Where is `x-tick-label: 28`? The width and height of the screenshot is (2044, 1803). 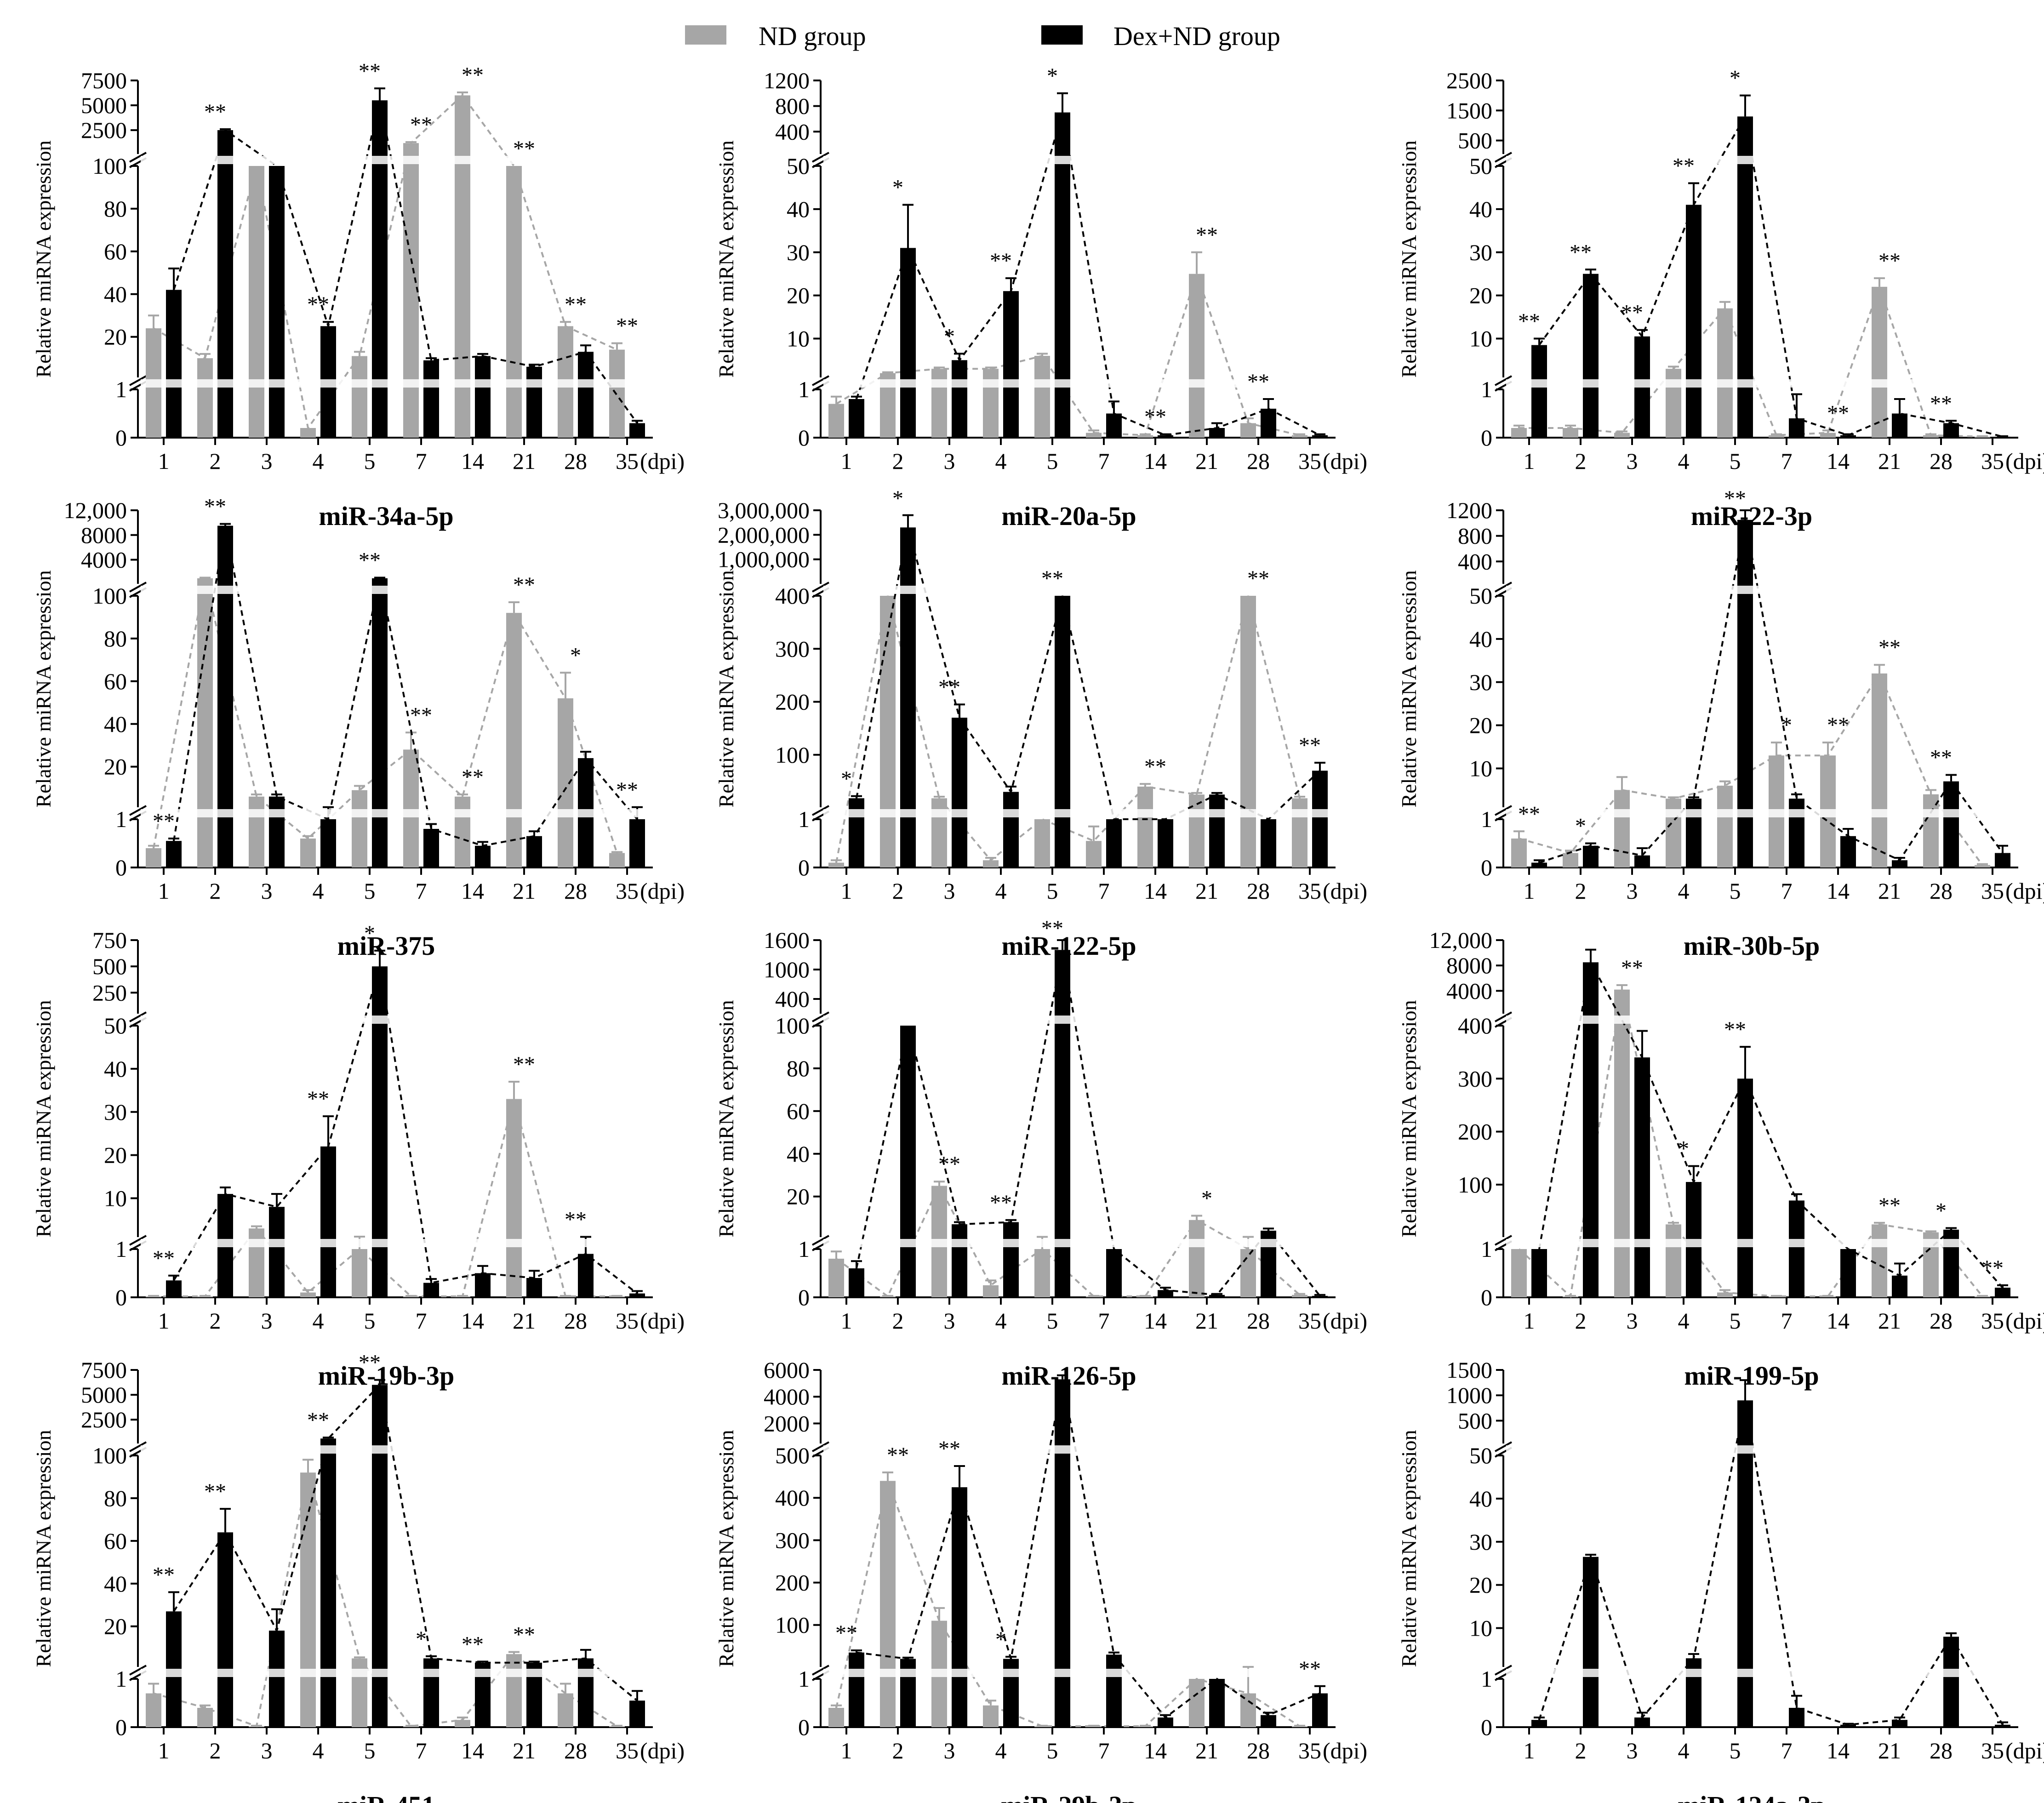 x-tick-label: 28 is located at coordinates (1258, 1321).